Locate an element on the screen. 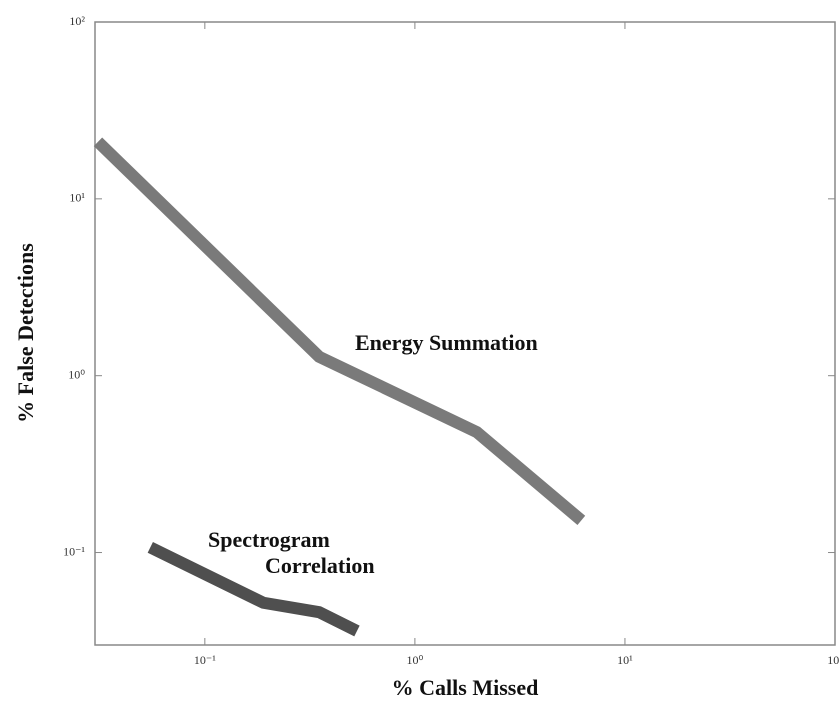 This screenshot has height=706, width=839. y-tick-label: 10² is located at coordinates (77, 21).